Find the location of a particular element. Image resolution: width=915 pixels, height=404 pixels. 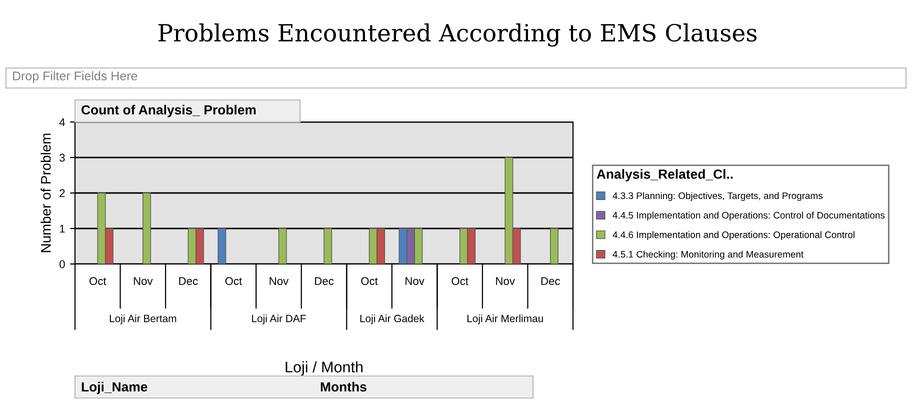

legend-label: 4.4.5 Implementation and Operations: Control of Documentations is located at coordinates (748, 216).